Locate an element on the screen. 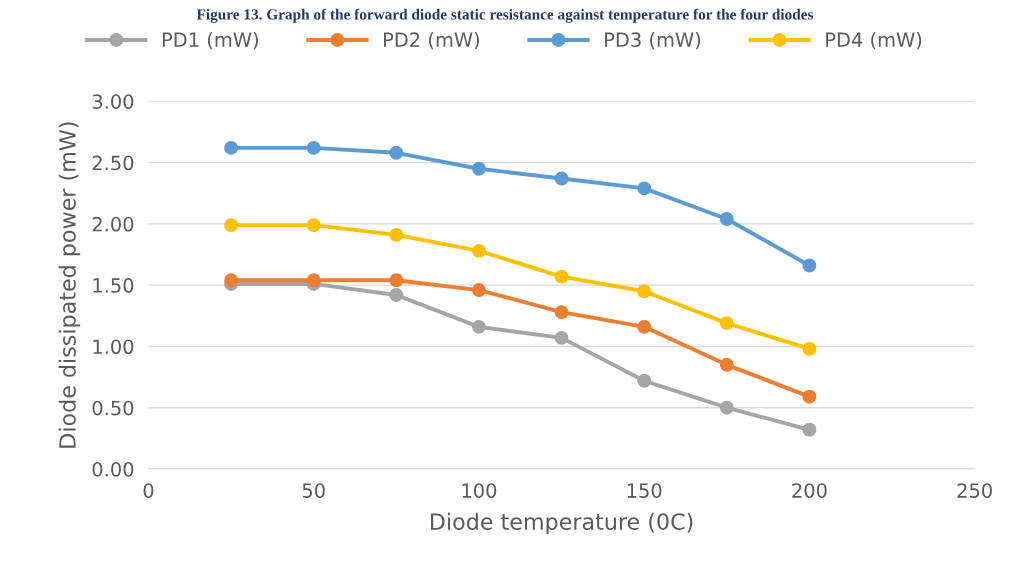 This screenshot has height=579, width=1010. legend-label: PD1 (mW) is located at coordinates (210, 41).